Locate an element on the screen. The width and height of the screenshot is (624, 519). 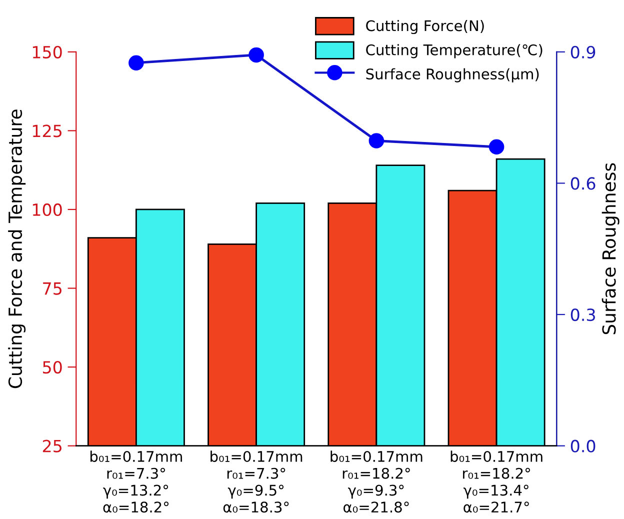
y2-tick-label: 0.3 is located at coordinates (582, 315).